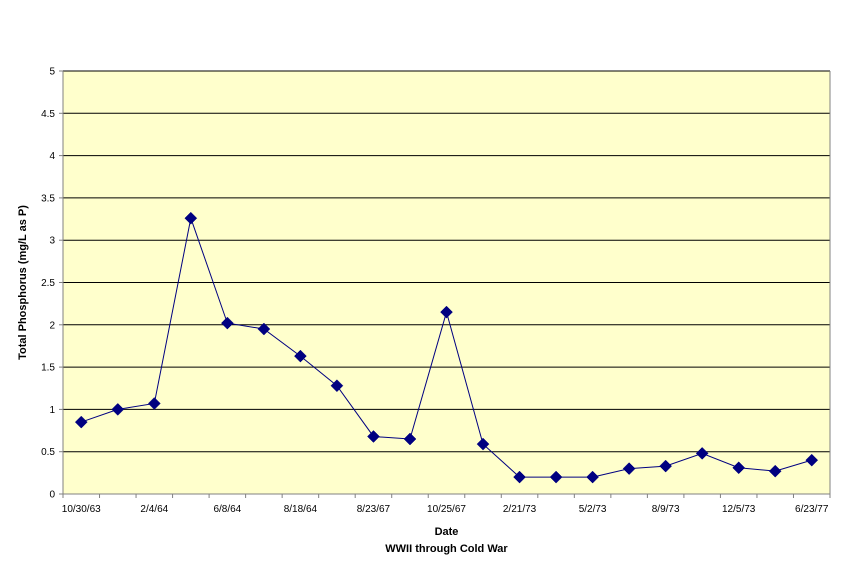 This screenshot has width=841, height=575. What do you see at coordinates (48, 198) in the screenshot?
I see `y-tick-label: 3.5` at bounding box center [48, 198].